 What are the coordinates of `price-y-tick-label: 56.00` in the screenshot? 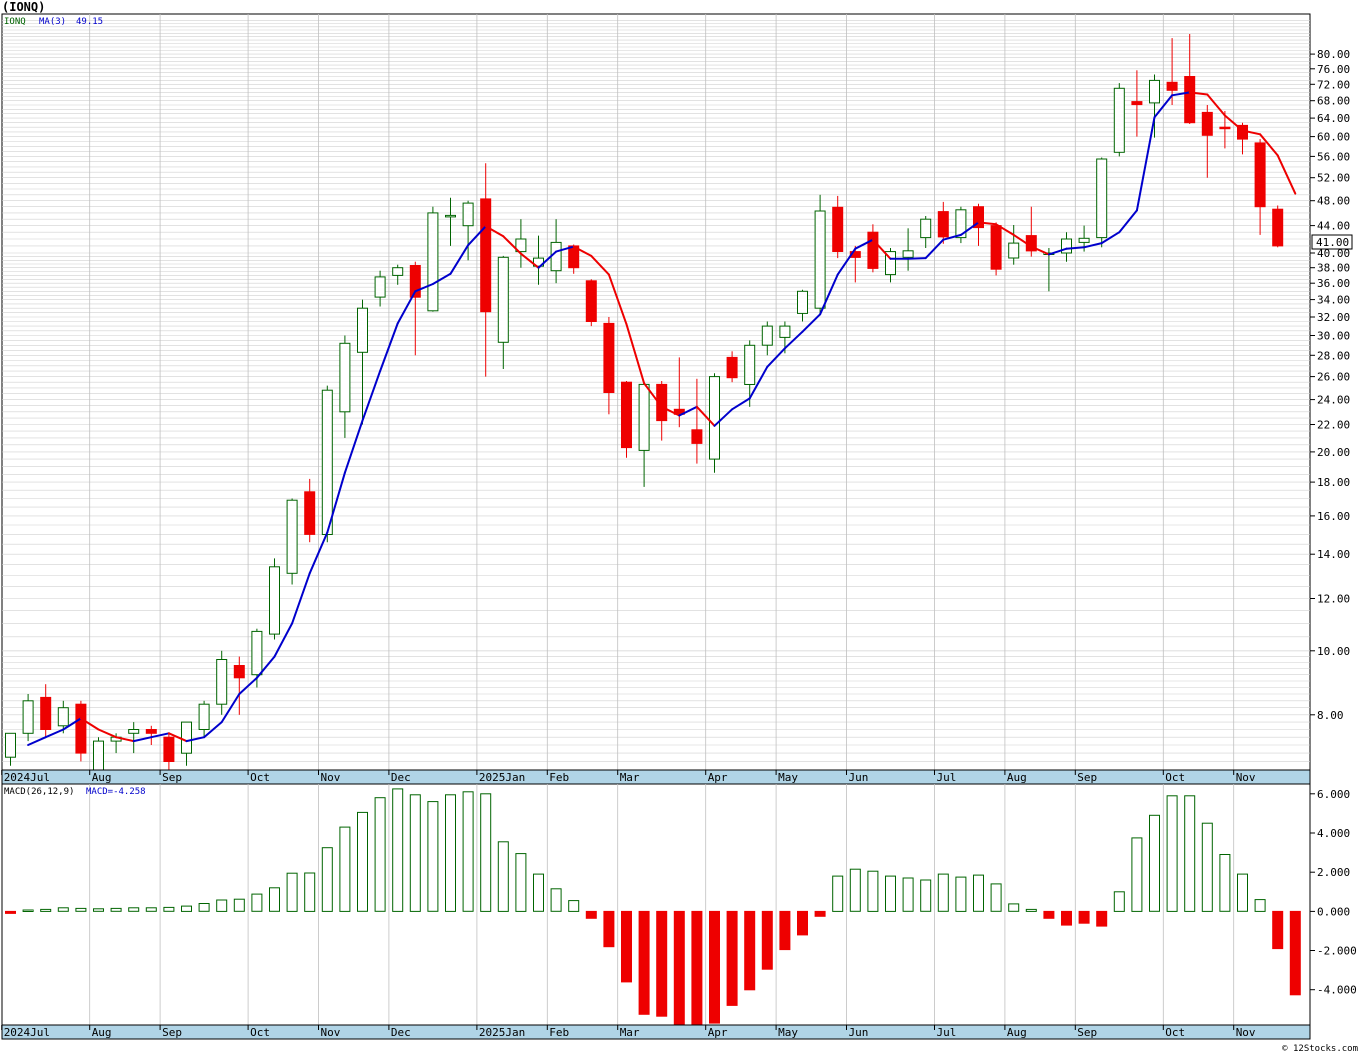 It's located at (1333, 156).